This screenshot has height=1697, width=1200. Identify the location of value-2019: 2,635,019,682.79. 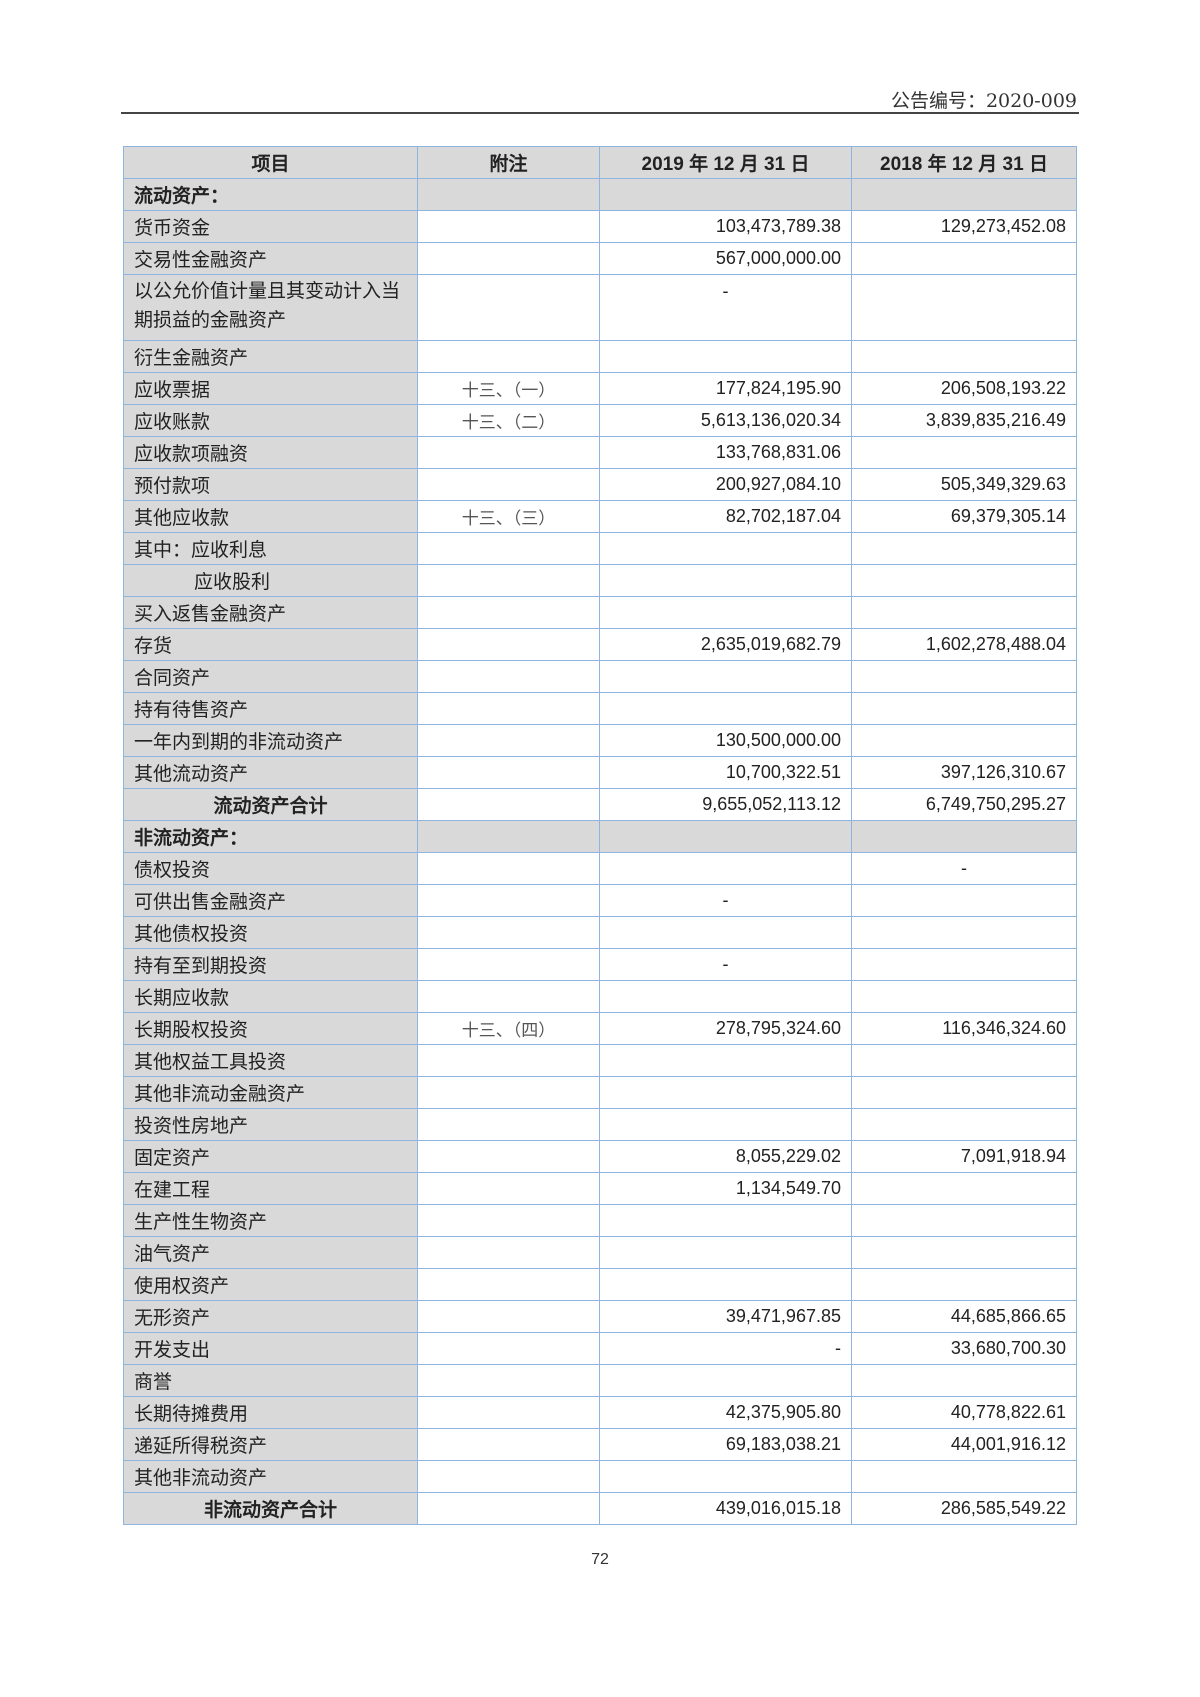
(725, 644).